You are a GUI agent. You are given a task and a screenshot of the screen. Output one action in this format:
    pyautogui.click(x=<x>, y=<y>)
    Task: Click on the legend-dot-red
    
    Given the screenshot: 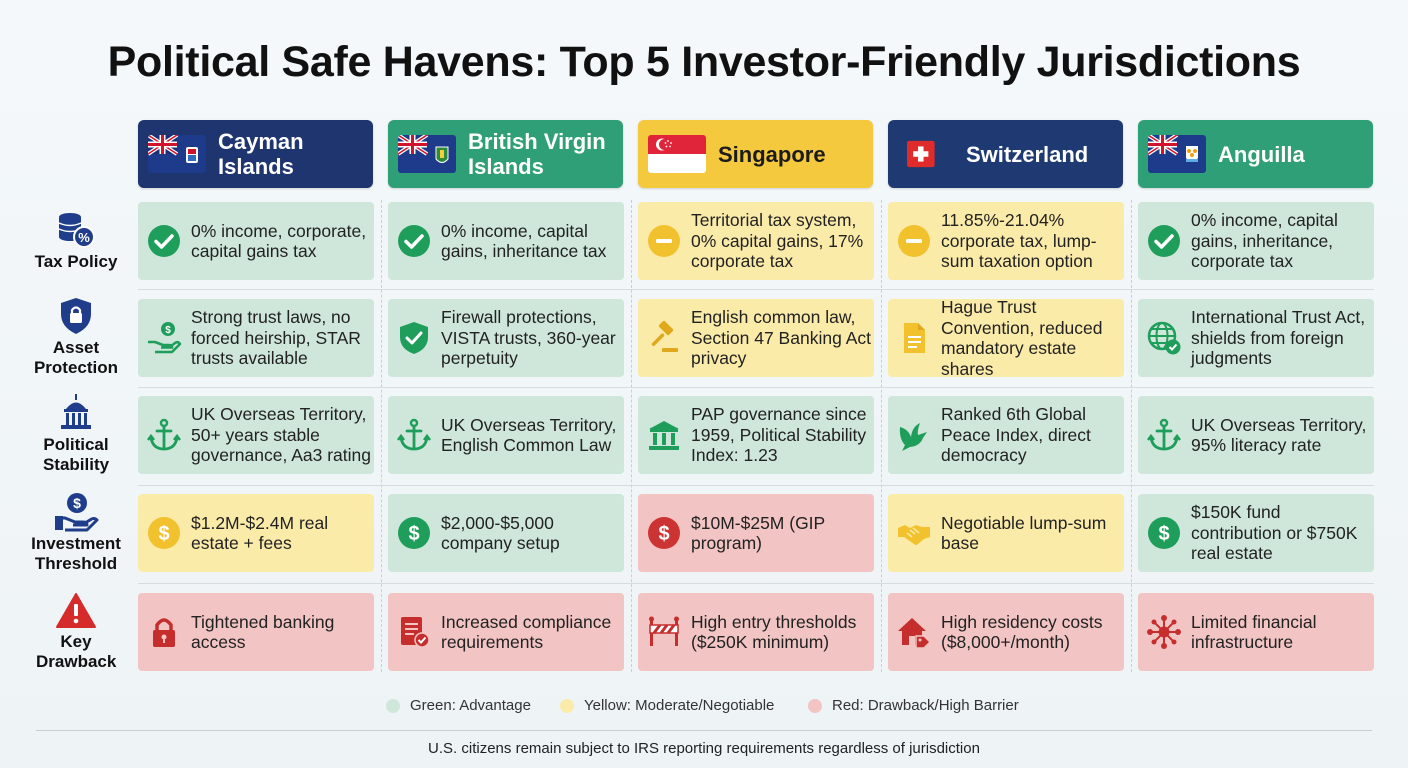 What is the action you would take?
    pyautogui.click(x=815, y=705)
    